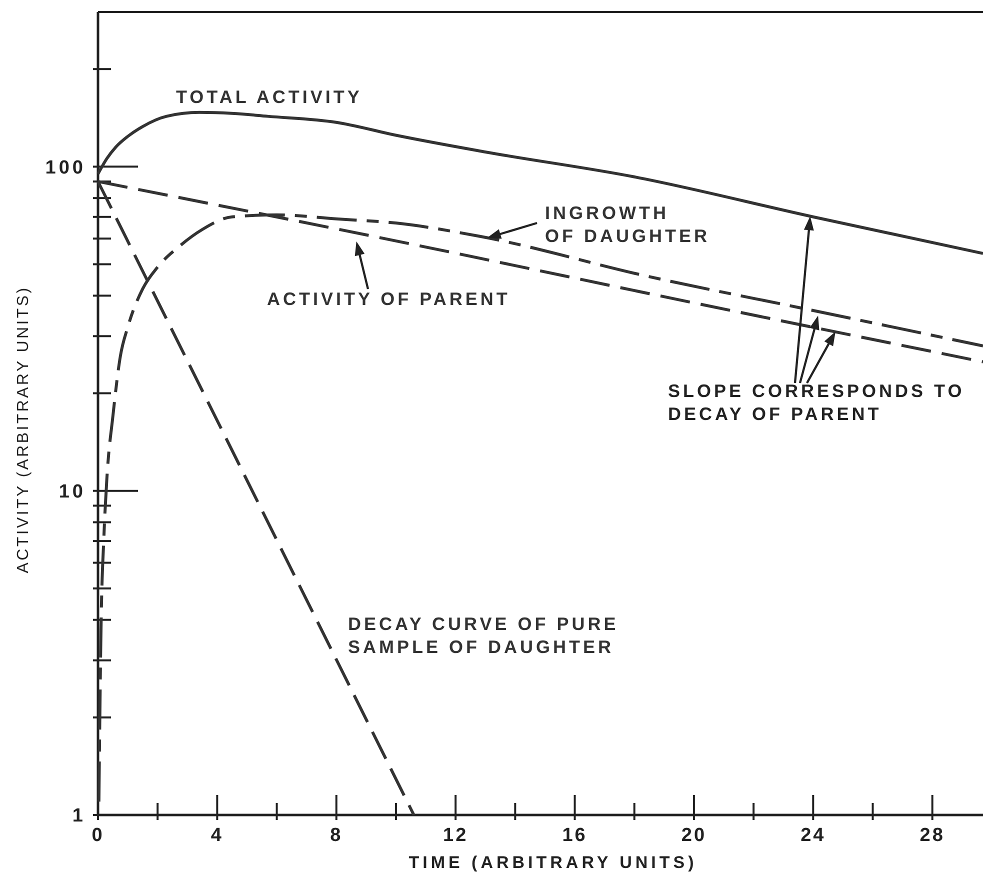 This screenshot has height=873, width=983. What do you see at coordinates (269, 97) in the screenshot?
I see `series-label: TOTAL ACTIVITY` at bounding box center [269, 97].